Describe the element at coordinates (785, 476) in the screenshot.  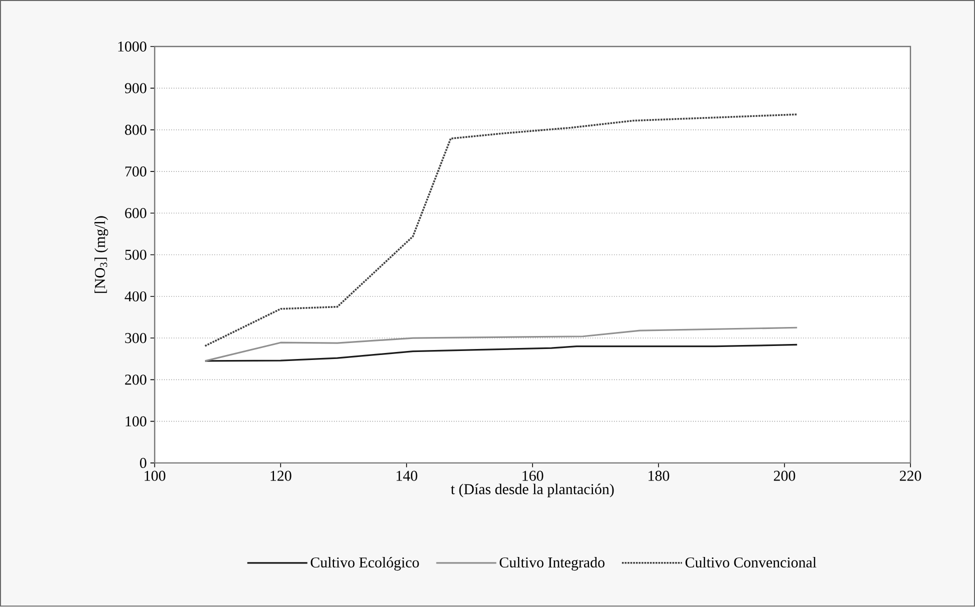
I see `x-tick-label: 200` at that location.